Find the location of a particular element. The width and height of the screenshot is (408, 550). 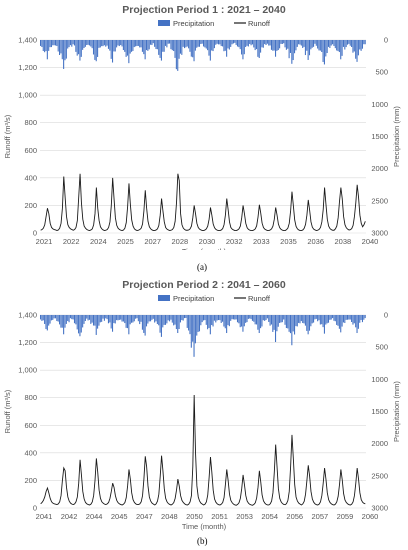

x-tick-label: 2022 is located at coordinates (71, 241).